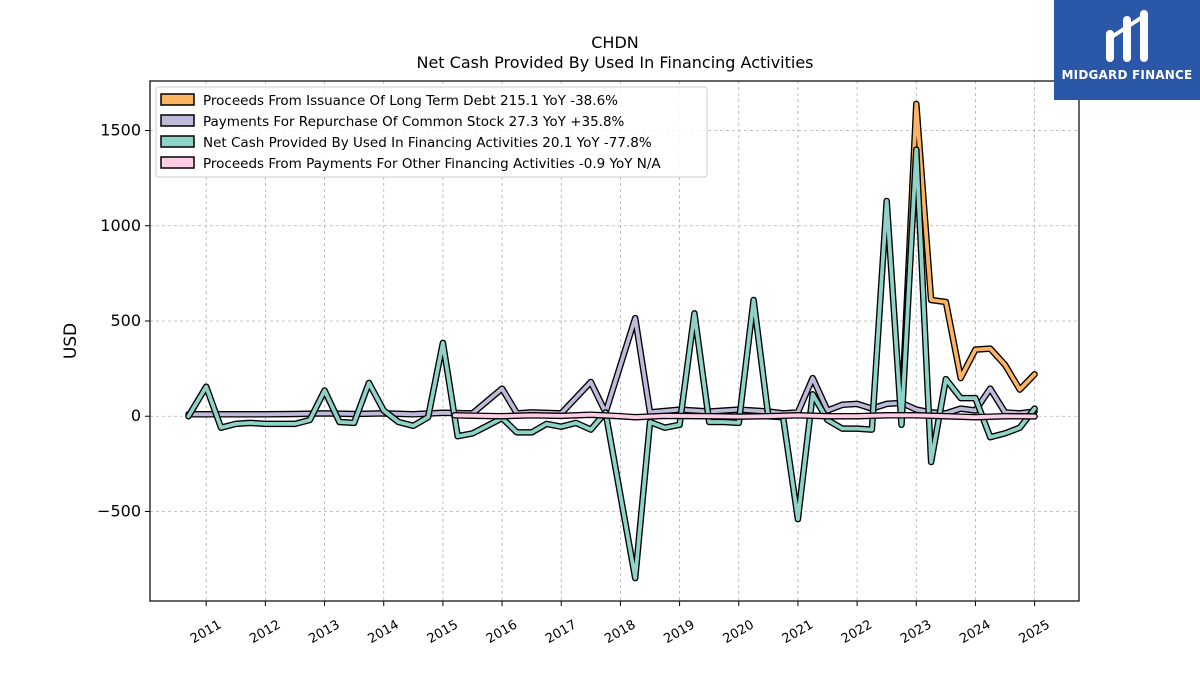 This screenshot has height=675, width=1200. I want to click on x-tick-label: 2013, so click(324, 632).